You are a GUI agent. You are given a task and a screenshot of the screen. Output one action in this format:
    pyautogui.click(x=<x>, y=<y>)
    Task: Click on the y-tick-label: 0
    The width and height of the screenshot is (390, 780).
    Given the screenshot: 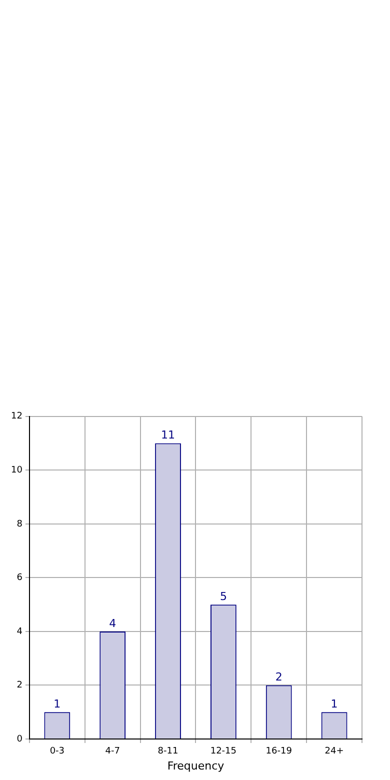 What is the action you would take?
    pyautogui.click(x=19, y=739)
    